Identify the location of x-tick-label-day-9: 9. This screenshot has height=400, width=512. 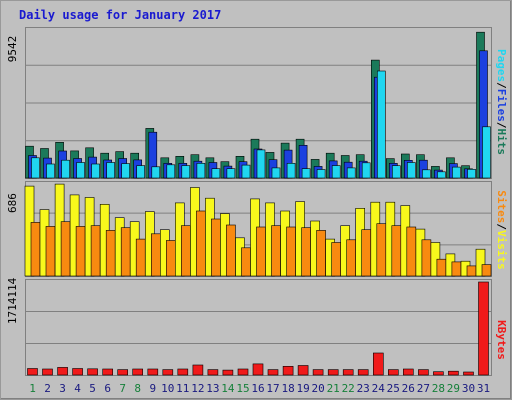
(152, 388).